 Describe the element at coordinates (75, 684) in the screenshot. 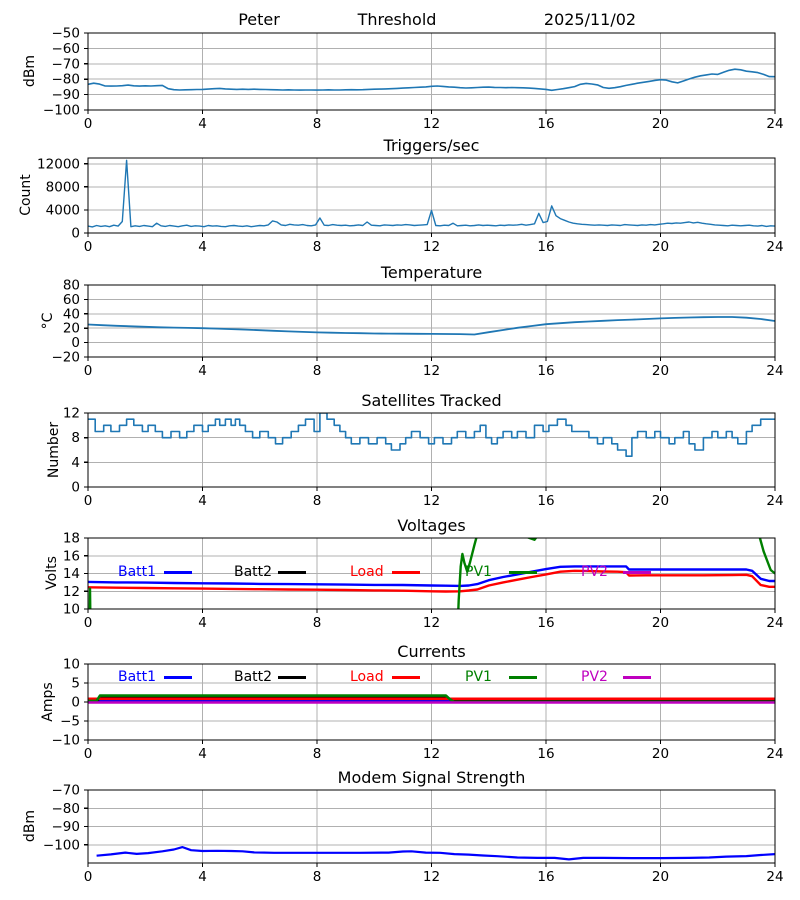

I see `ytick-label: 5` at that location.